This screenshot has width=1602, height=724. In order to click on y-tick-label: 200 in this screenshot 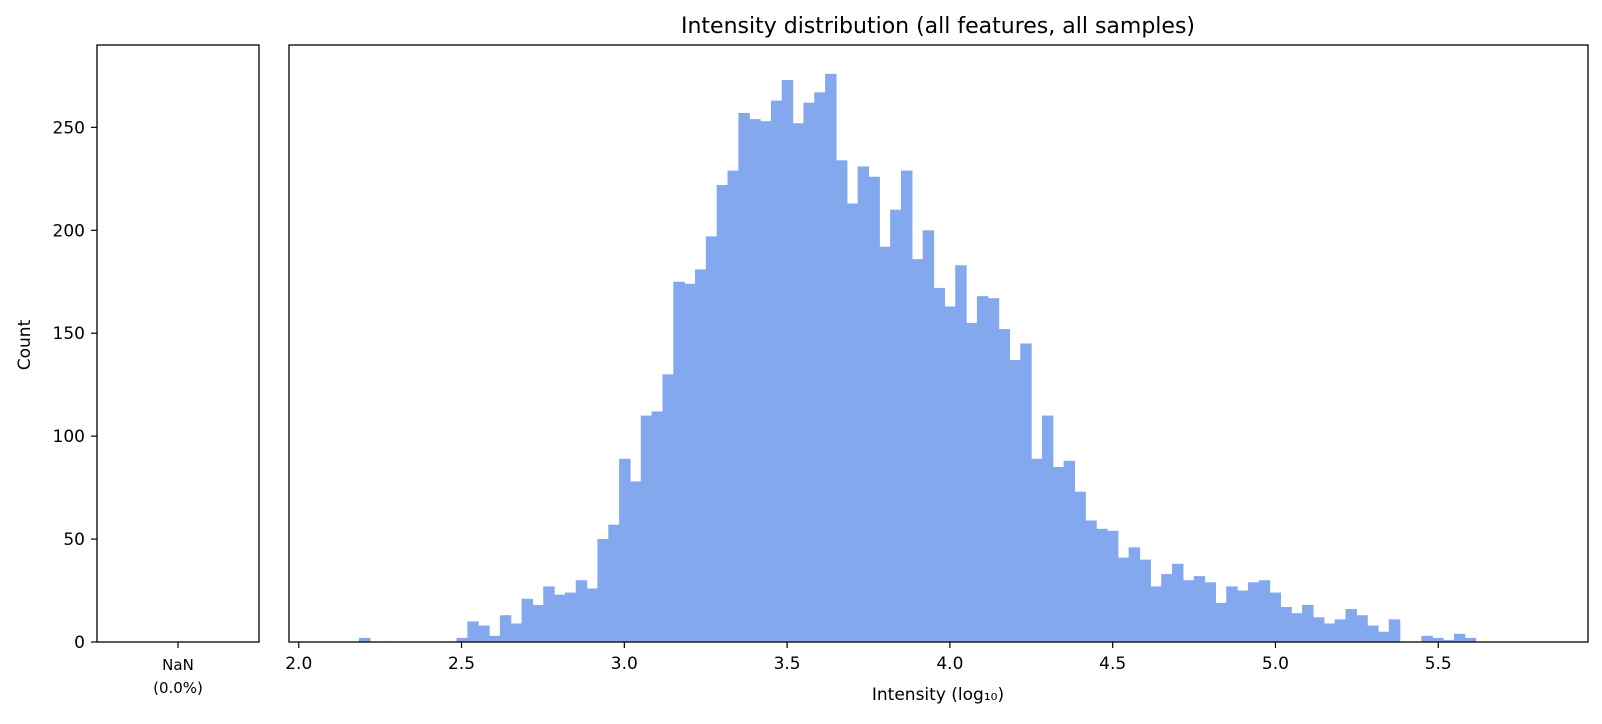, I will do `click(69, 231)`.